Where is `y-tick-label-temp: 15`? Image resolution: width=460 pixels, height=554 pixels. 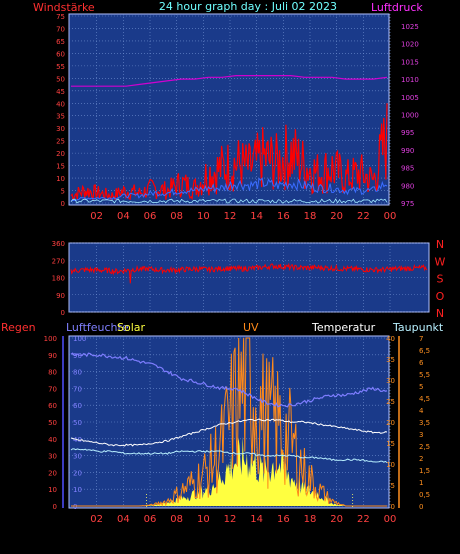 y-tick-label-temp: 15 is located at coordinates (390, 444).